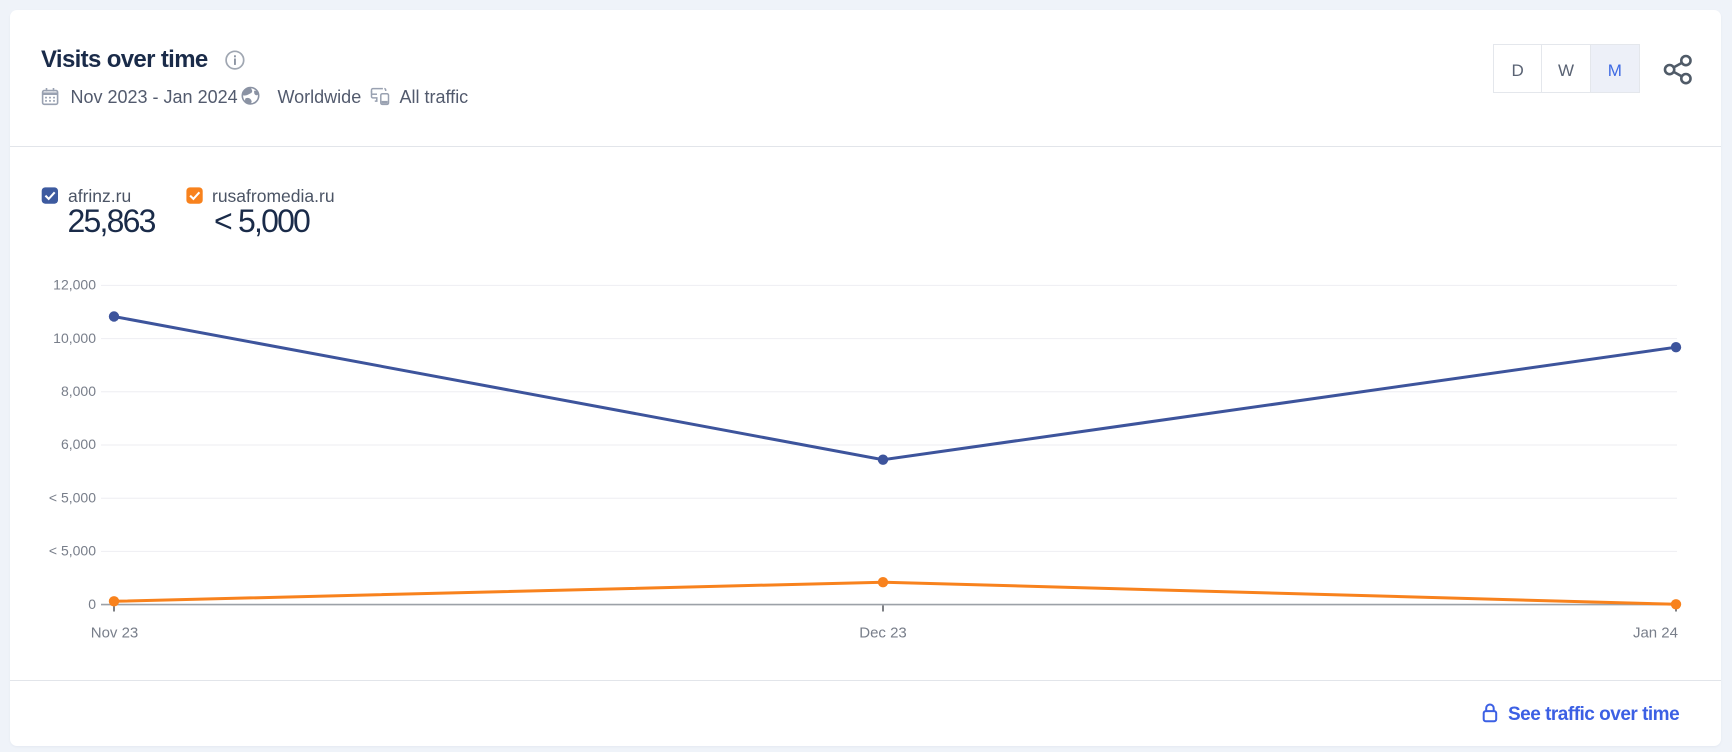  Describe the element at coordinates (78, 444) in the screenshot. I see `svg-text: 6,000` at that location.